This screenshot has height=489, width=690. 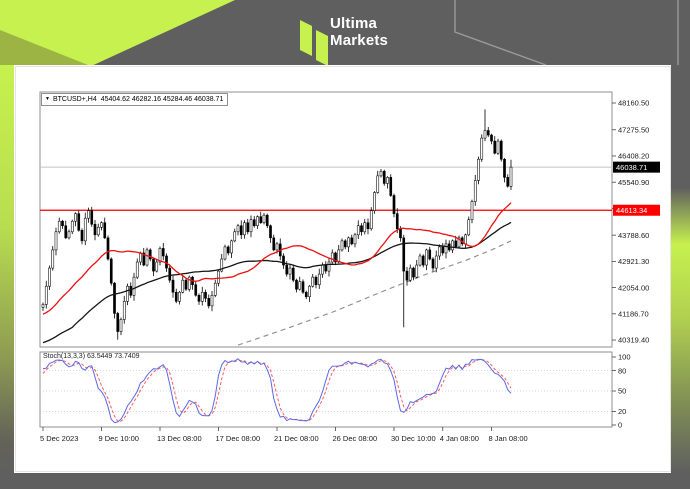 What do you see at coordinates (624, 357) in the screenshot?
I see `svg-text: 100` at bounding box center [624, 357].